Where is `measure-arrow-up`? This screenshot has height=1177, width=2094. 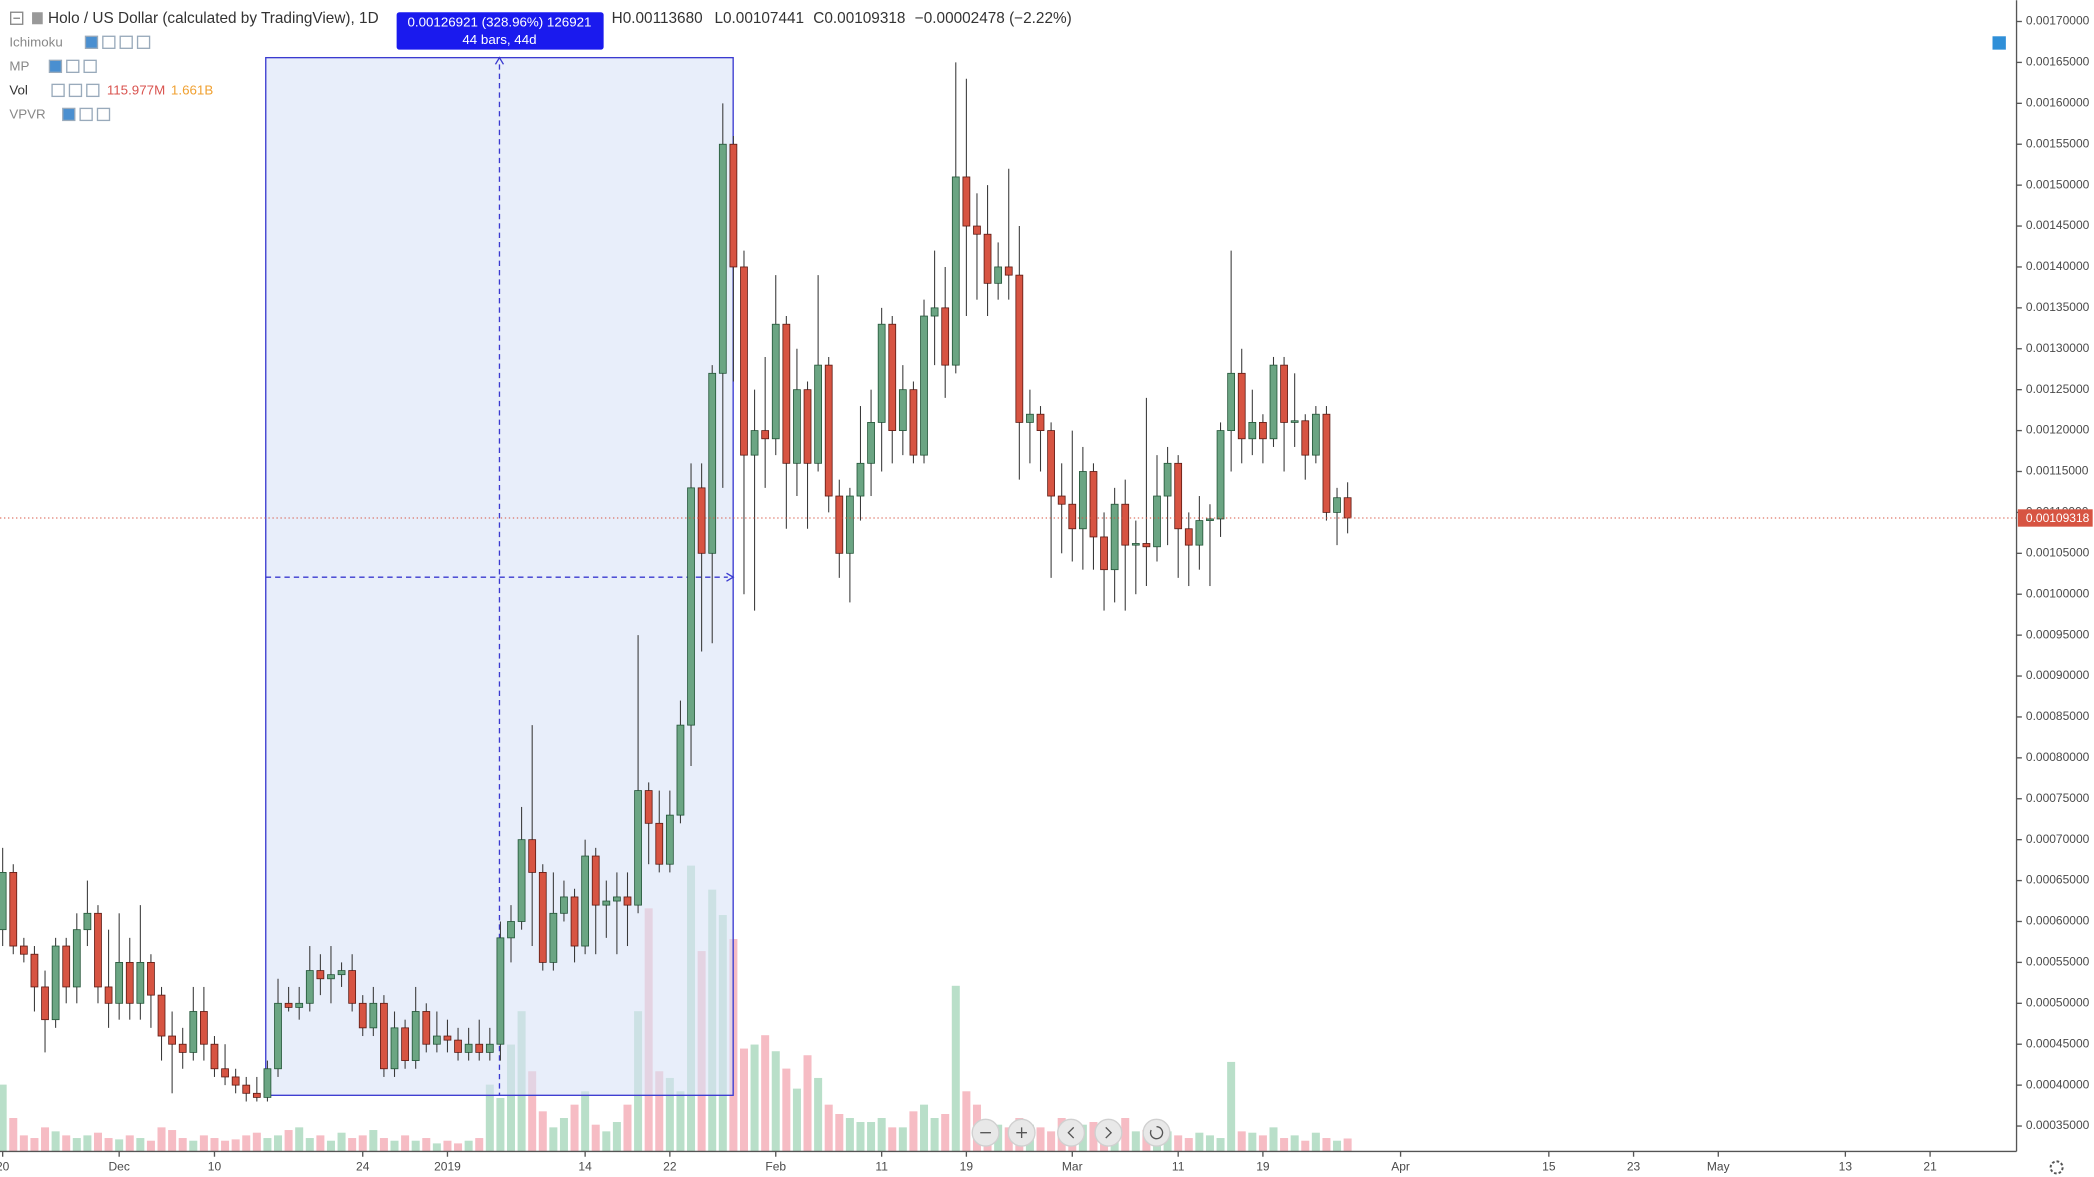
measure-arrow-up is located at coordinates (499, 60).